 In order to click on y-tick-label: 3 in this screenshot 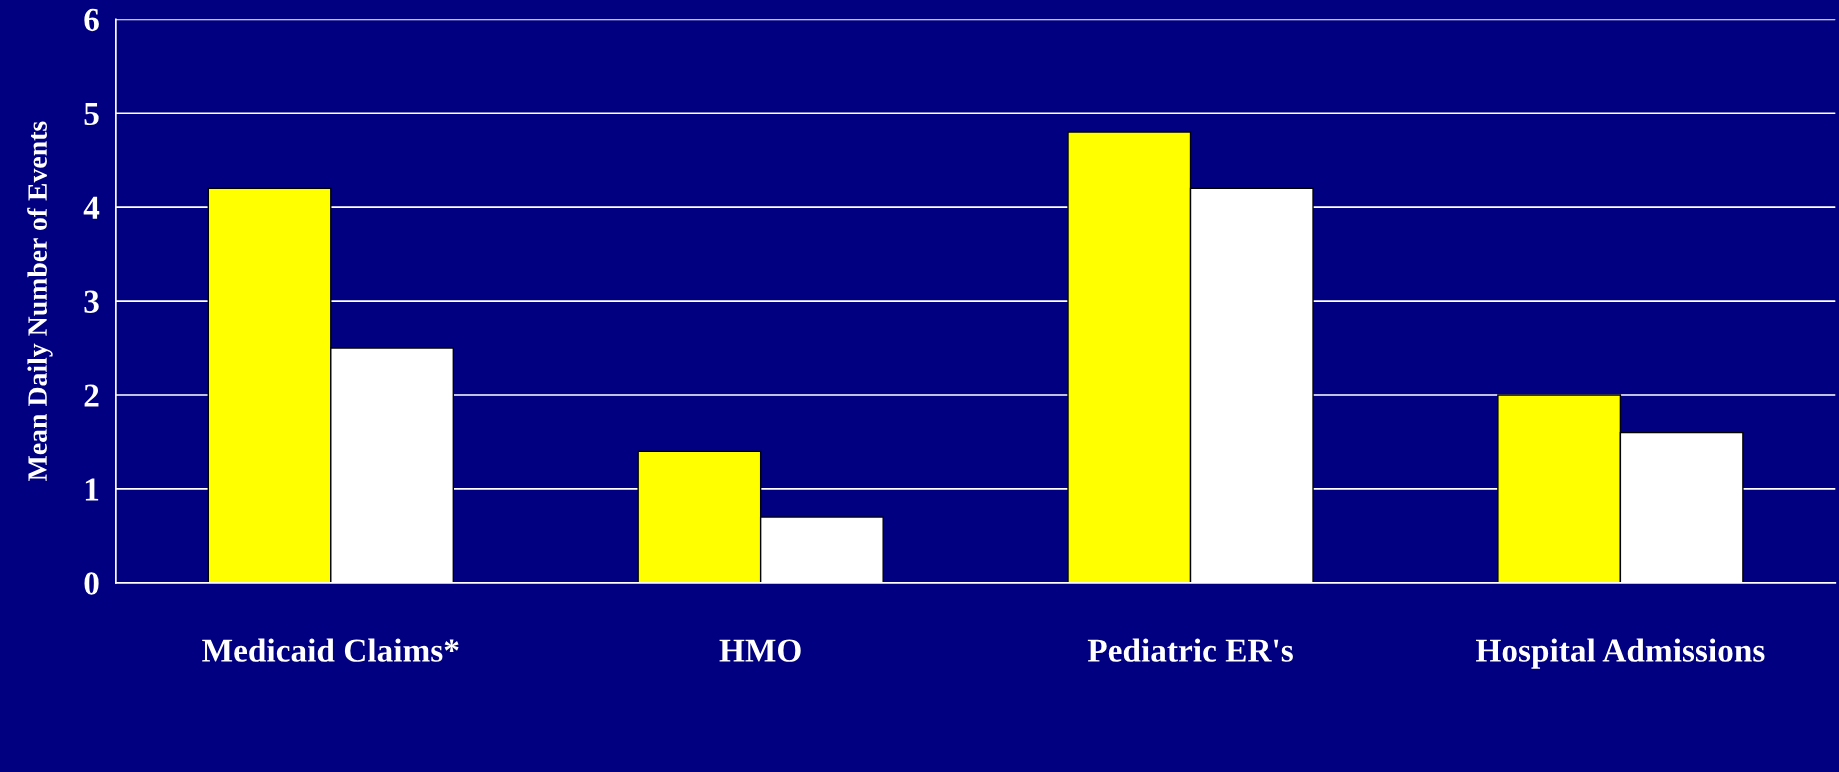, I will do `click(91, 301)`.